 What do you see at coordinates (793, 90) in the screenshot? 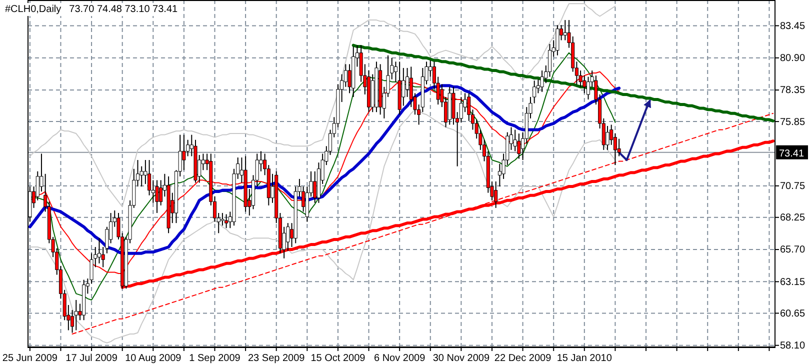
I see `y-tick-label: 78.35` at bounding box center [793, 90].